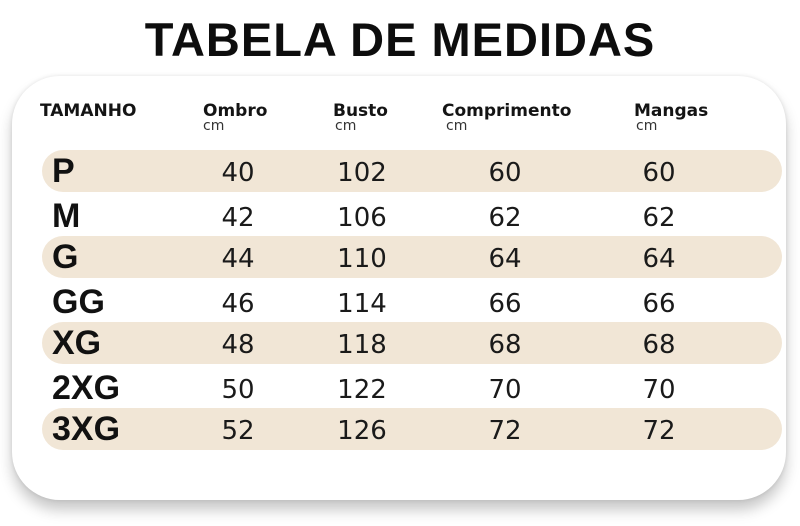 Image resolution: width=800 pixels, height=526 pixels. I want to click on comprimento-value: 68, so click(505, 345).